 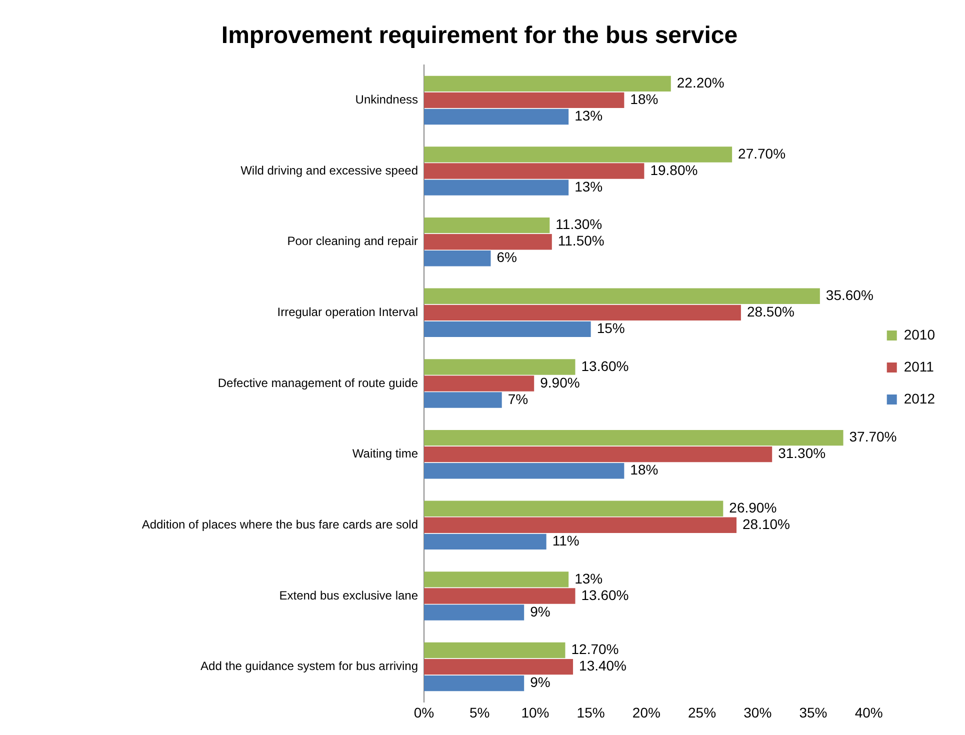 I want to click on data-label: 27.70%, so click(x=762, y=153).